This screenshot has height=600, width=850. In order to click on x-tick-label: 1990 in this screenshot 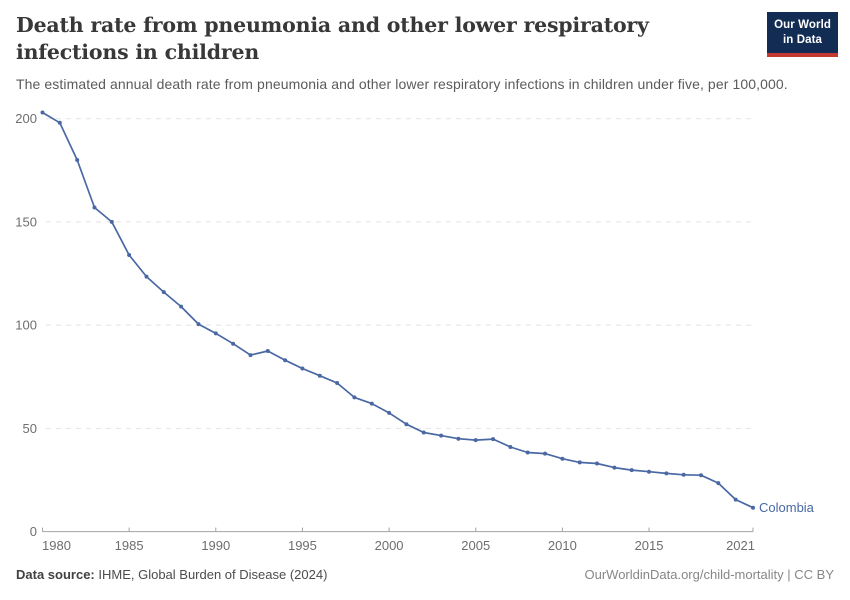, I will do `click(215, 545)`.